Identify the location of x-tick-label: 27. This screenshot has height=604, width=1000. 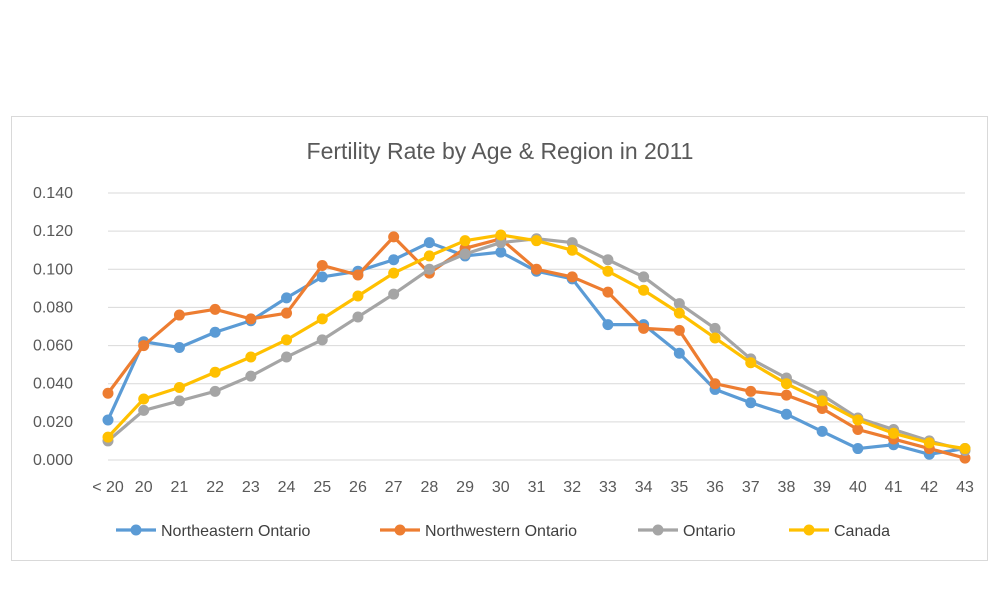
(394, 487).